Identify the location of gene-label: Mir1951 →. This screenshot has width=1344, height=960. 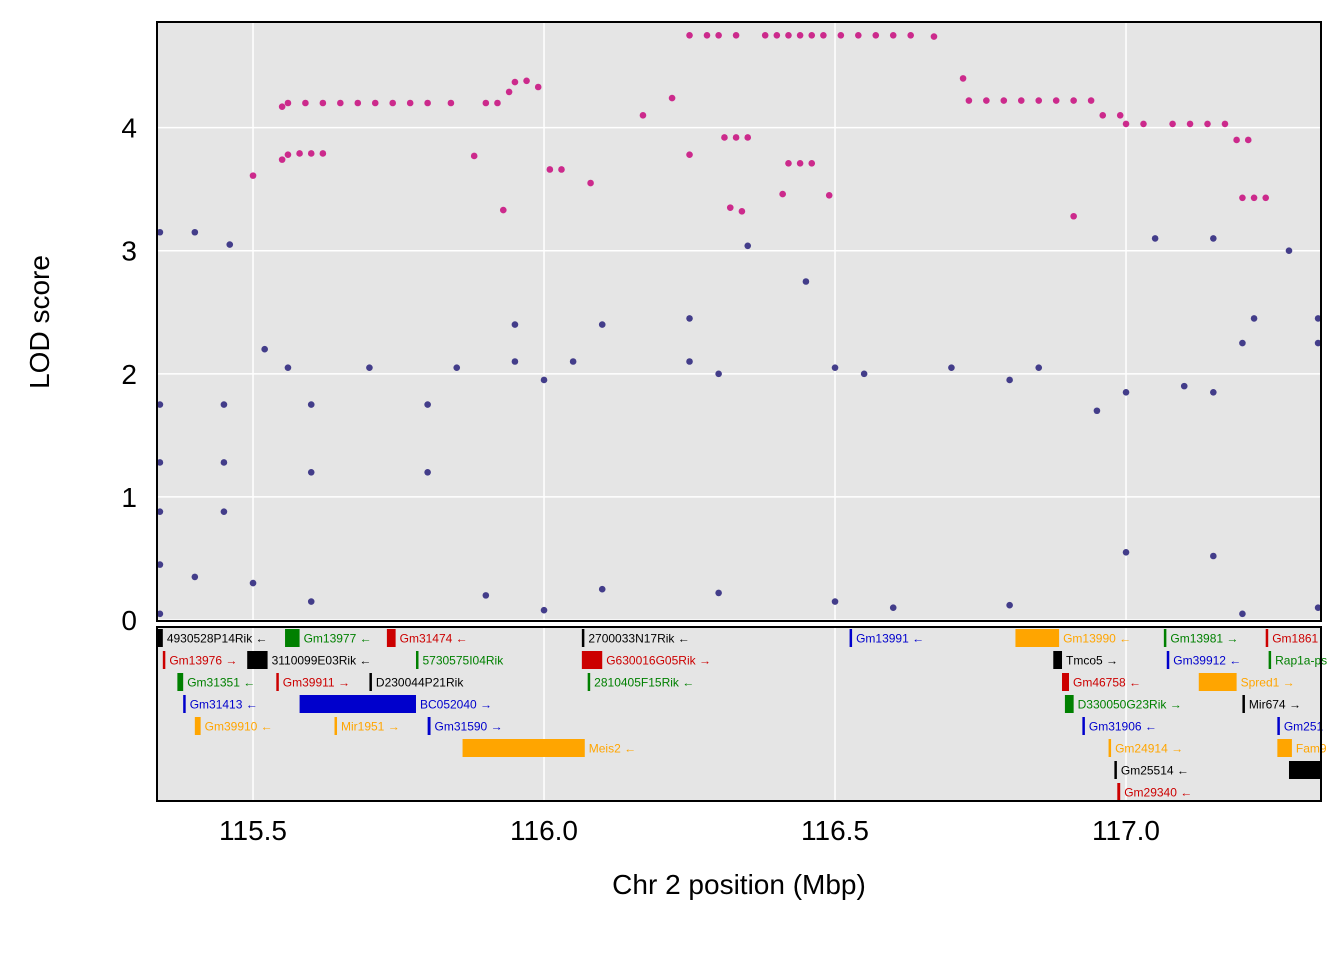
(370, 727).